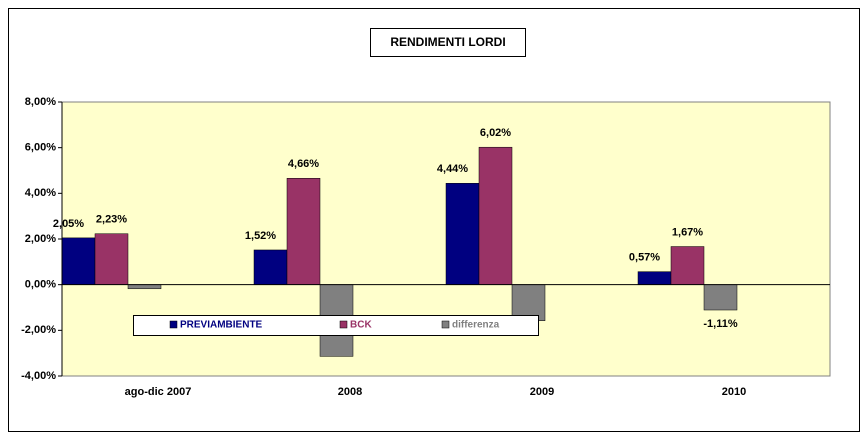  What do you see at coordinates (40, 239) in the screenshot?
I see `y-tick-label: 2,00%` at bounding box center [40, 239].